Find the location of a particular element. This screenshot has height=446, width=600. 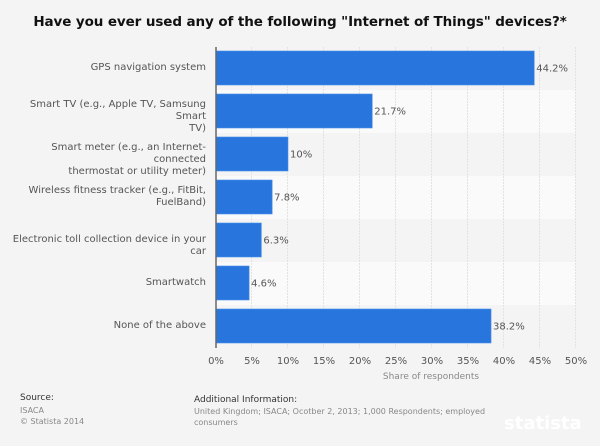

category-label-line: None of the above is located at coordinates (159, 325).